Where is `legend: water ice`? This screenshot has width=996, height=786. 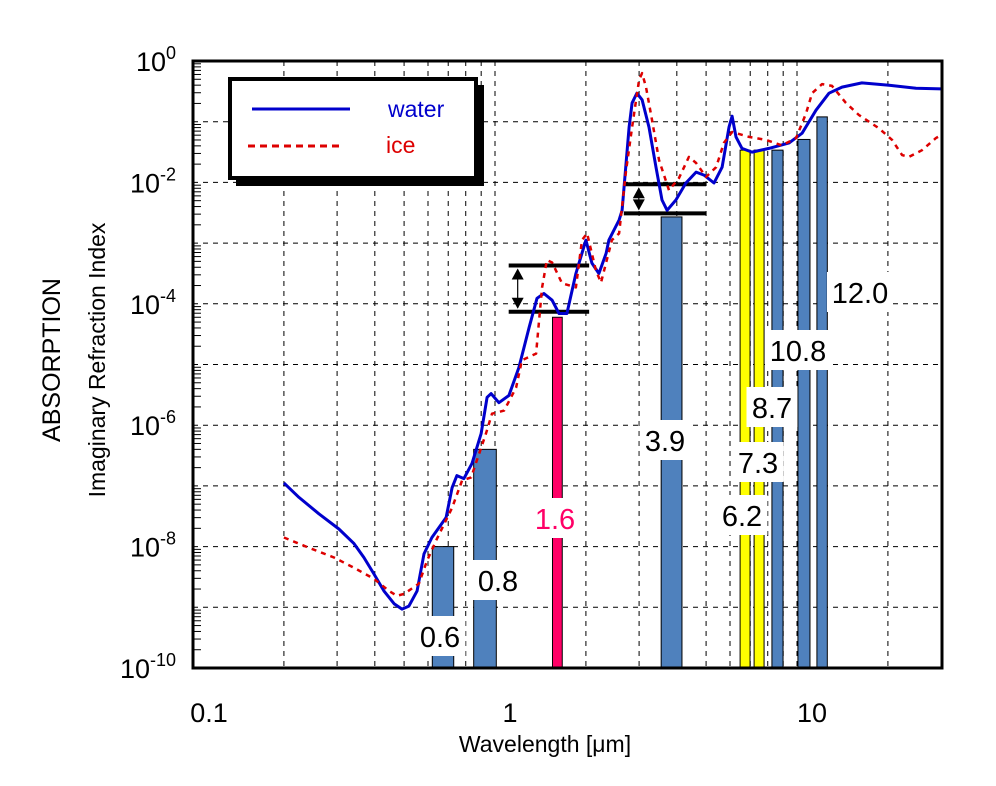 legend: water ice is located at coordinates (356, 131).